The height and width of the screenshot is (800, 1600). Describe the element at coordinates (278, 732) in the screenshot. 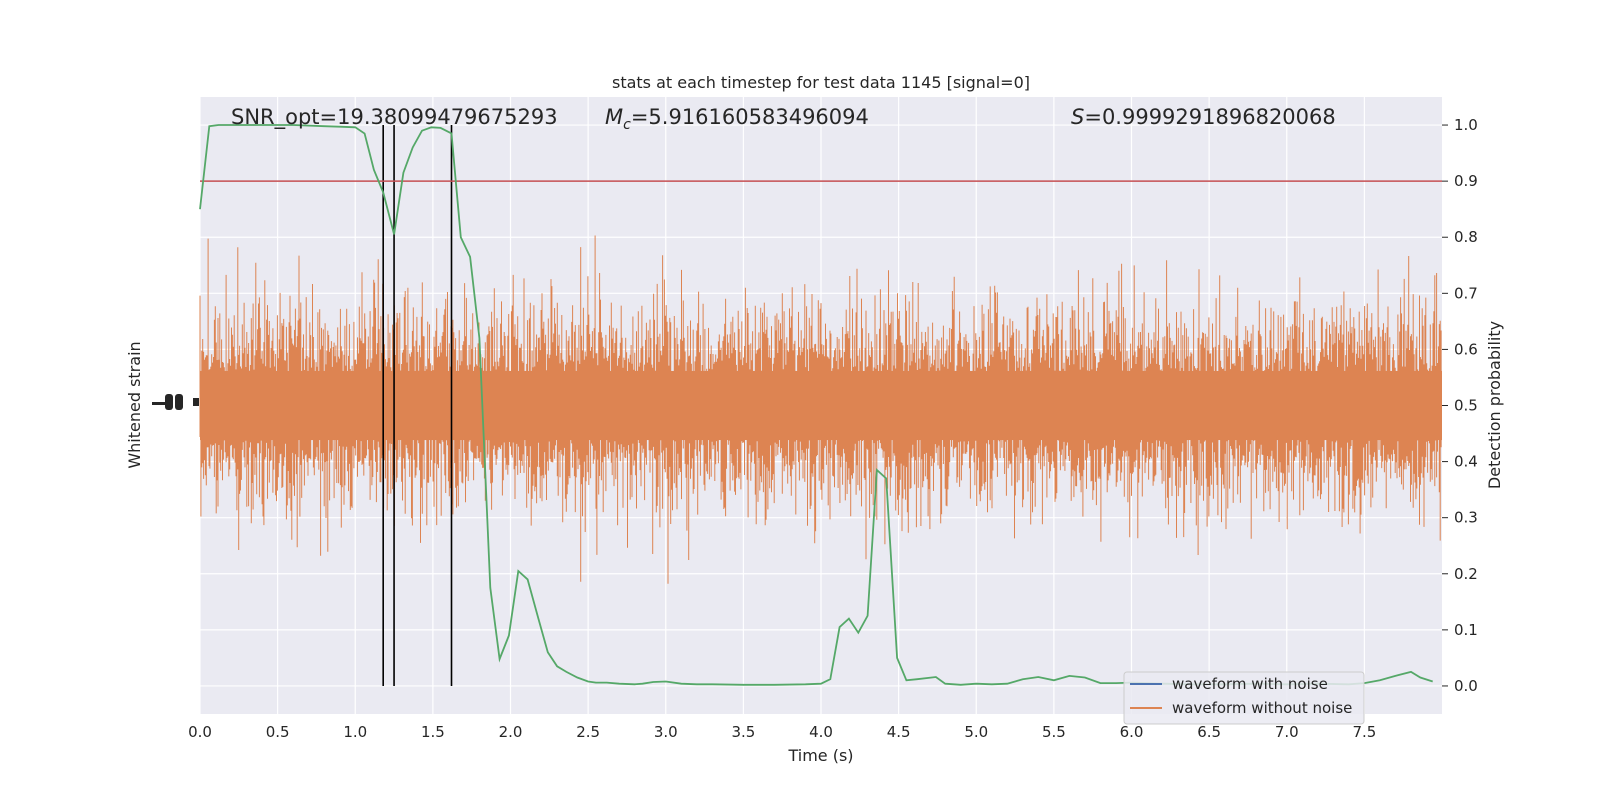

I see `x-tick-label: 0.5` at that location.